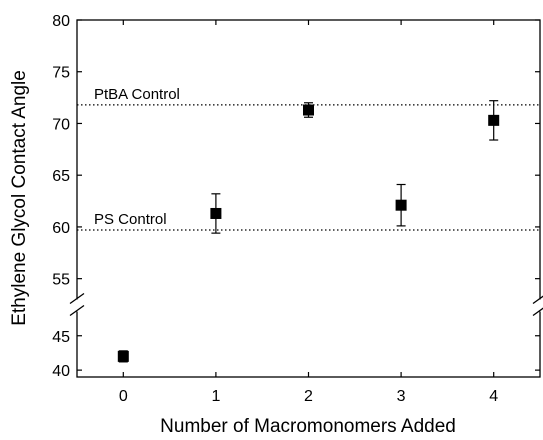 The width and height of the screenshot is (543, 440). What do you see at coordinates (61, 280) in the screenshot?
I see `y-tick-label: 55` at bounding box center [61, 280].